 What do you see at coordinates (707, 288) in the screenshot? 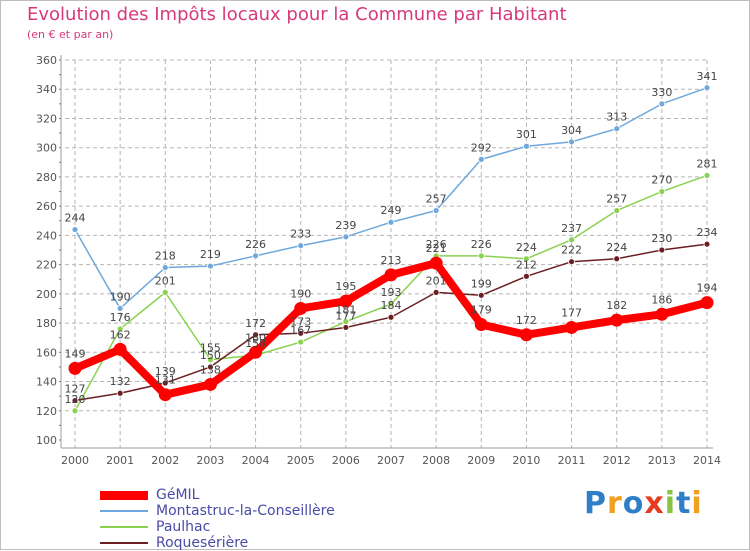
I see `data-label-gemil: 194` at bounding box center [707, 288].